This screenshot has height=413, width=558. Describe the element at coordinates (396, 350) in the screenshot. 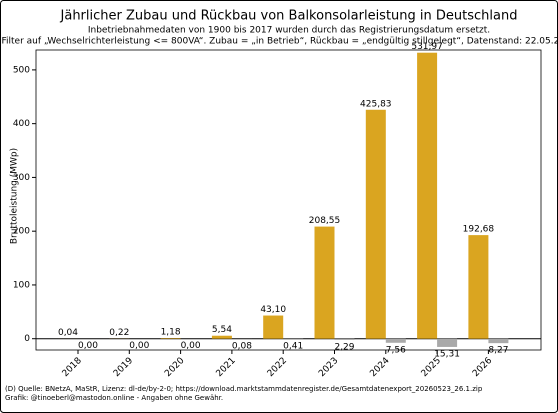

I see `value-label: 7,56` at that location.